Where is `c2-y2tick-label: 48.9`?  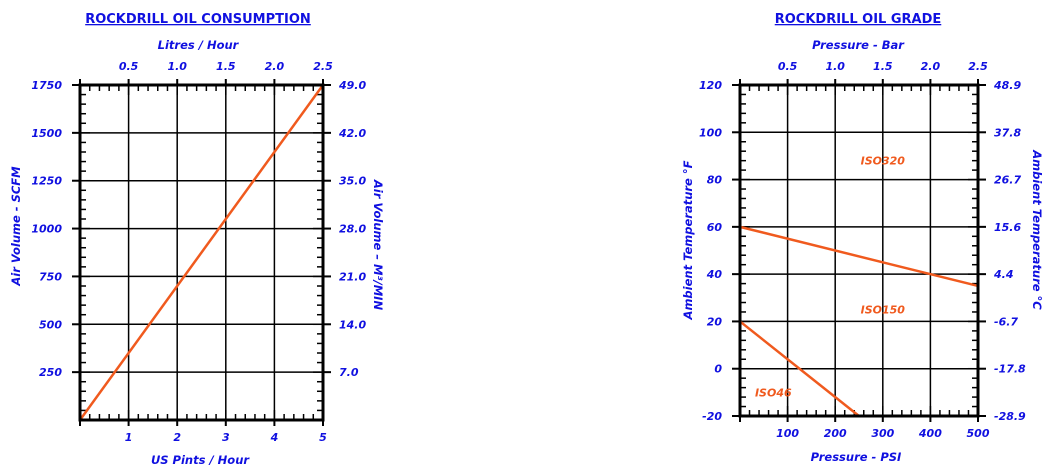
c2-y2tick-label: 48.9 is located at coordinates (1007, 85).